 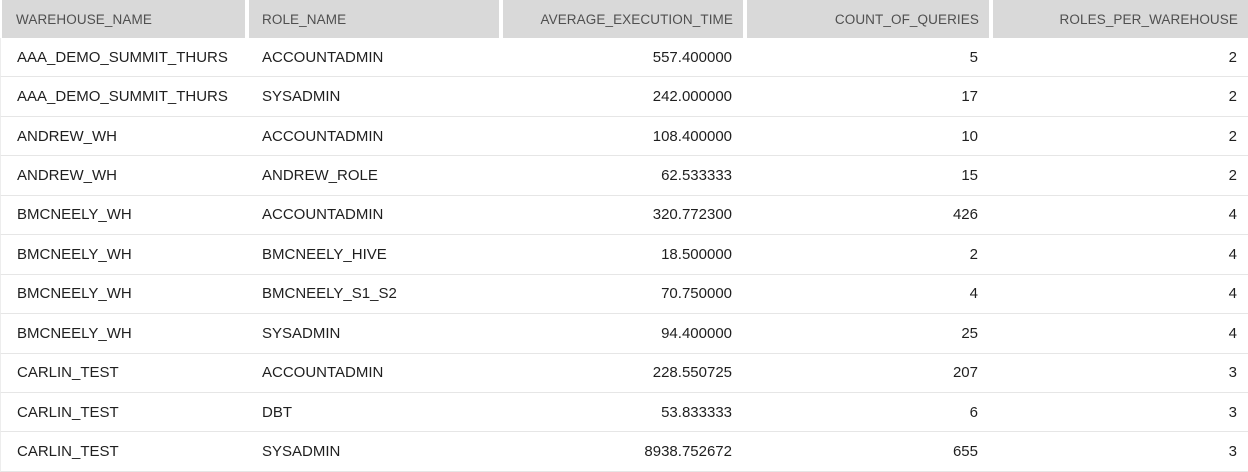 What do you see at coordinates (621, 452) in the screenshot?
I see `cell-average-execution-time: 8938.752672` at bounding box center [621, 452].